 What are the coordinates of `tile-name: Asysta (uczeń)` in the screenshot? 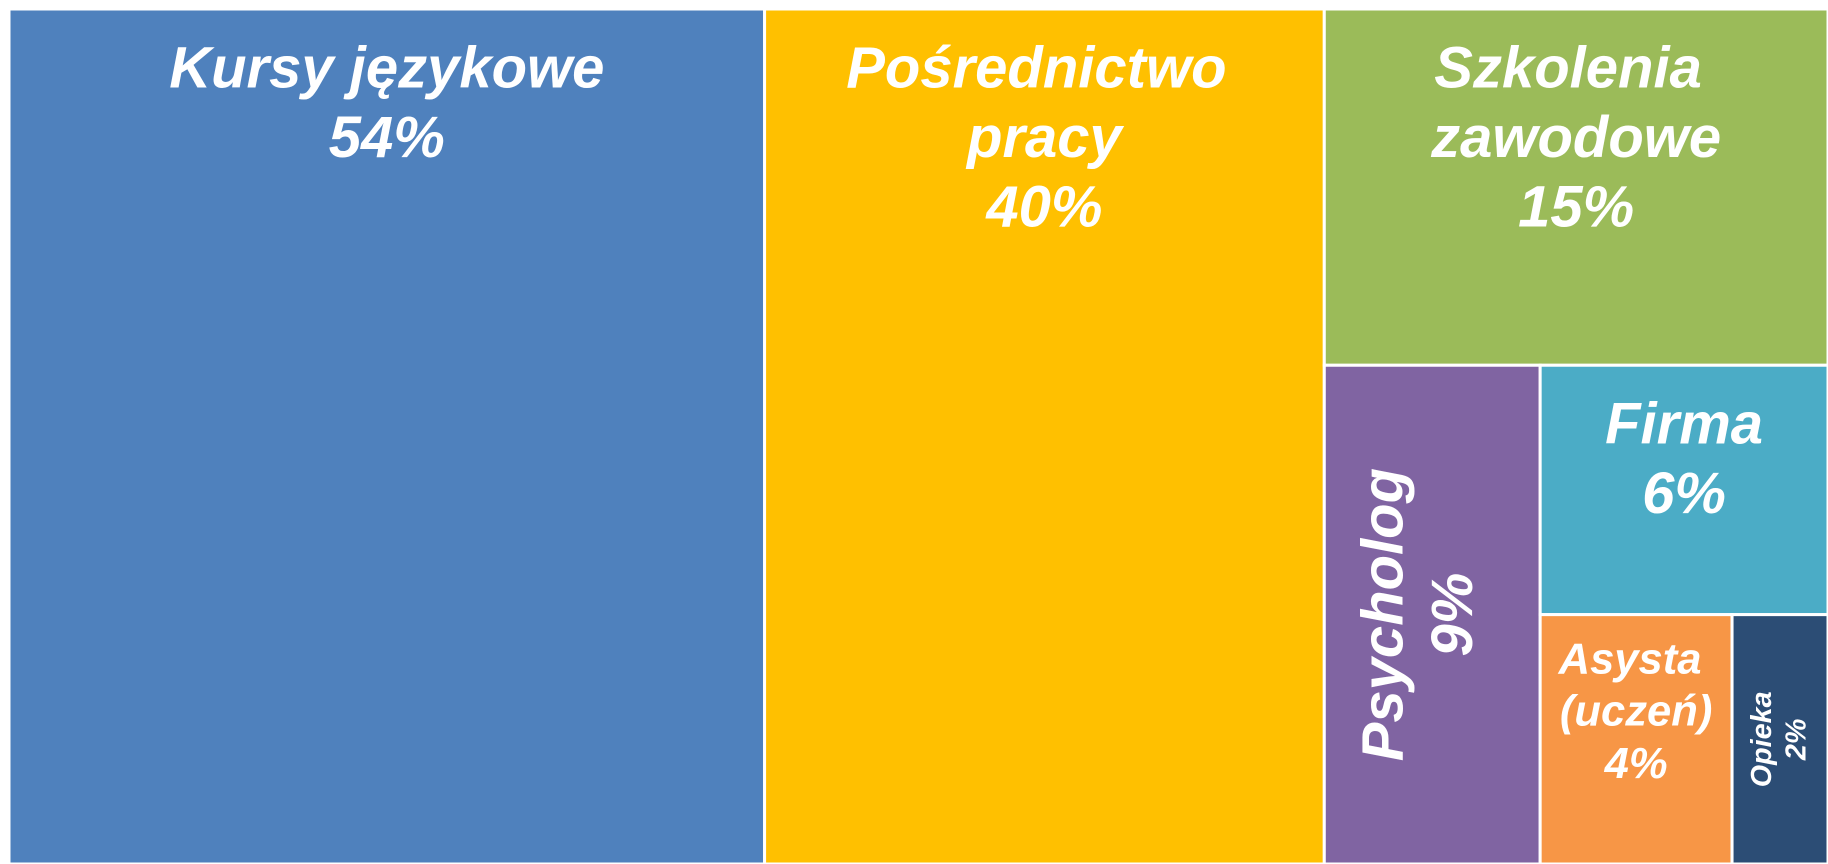 It's located at (1636, 685).